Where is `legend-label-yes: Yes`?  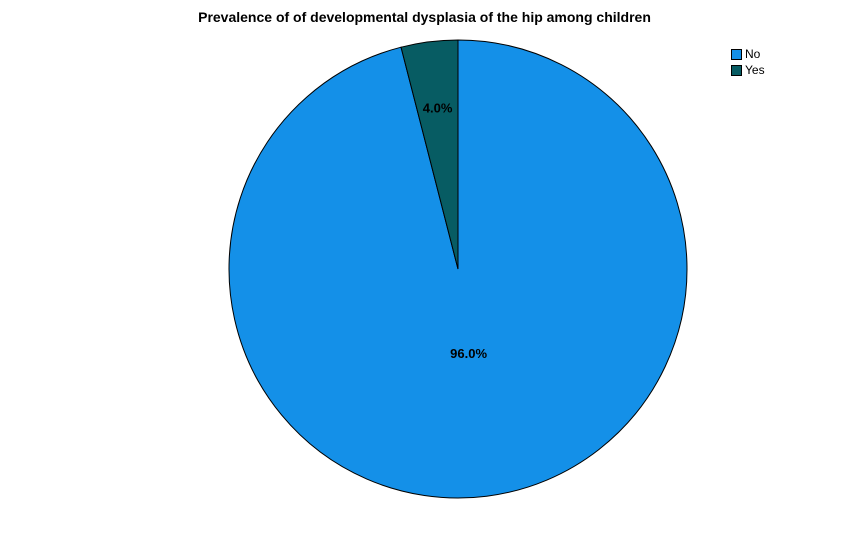 legend-label-yes: Yes is located at coordinates (755, 70).